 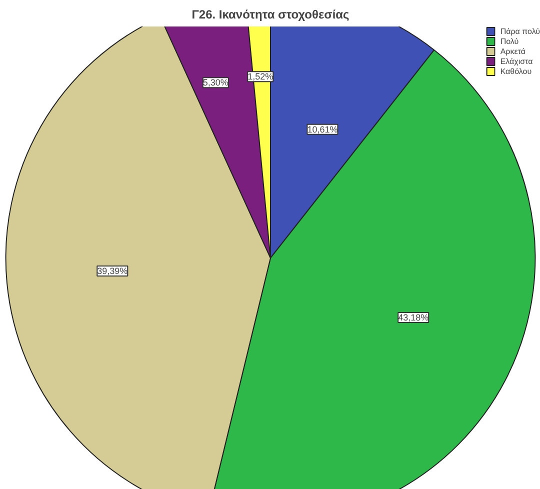 What do you see at coordinates (271, 15) in the screenshot?
I see `chart-title: Γ26. Ικανότητα στοχοθεσίας` at bounding box center [271, 15].